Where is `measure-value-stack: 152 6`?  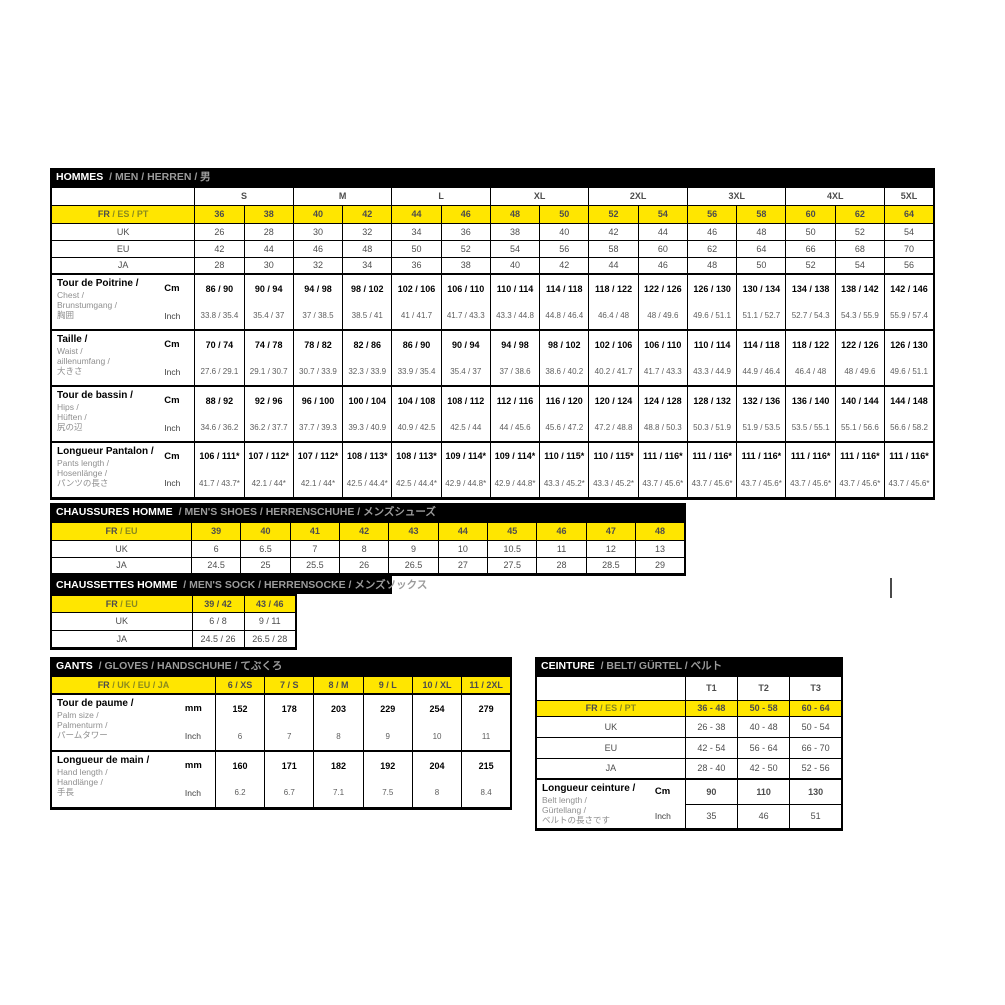
measure-value-stack: 152 6 is located at coordinates (239, 723).